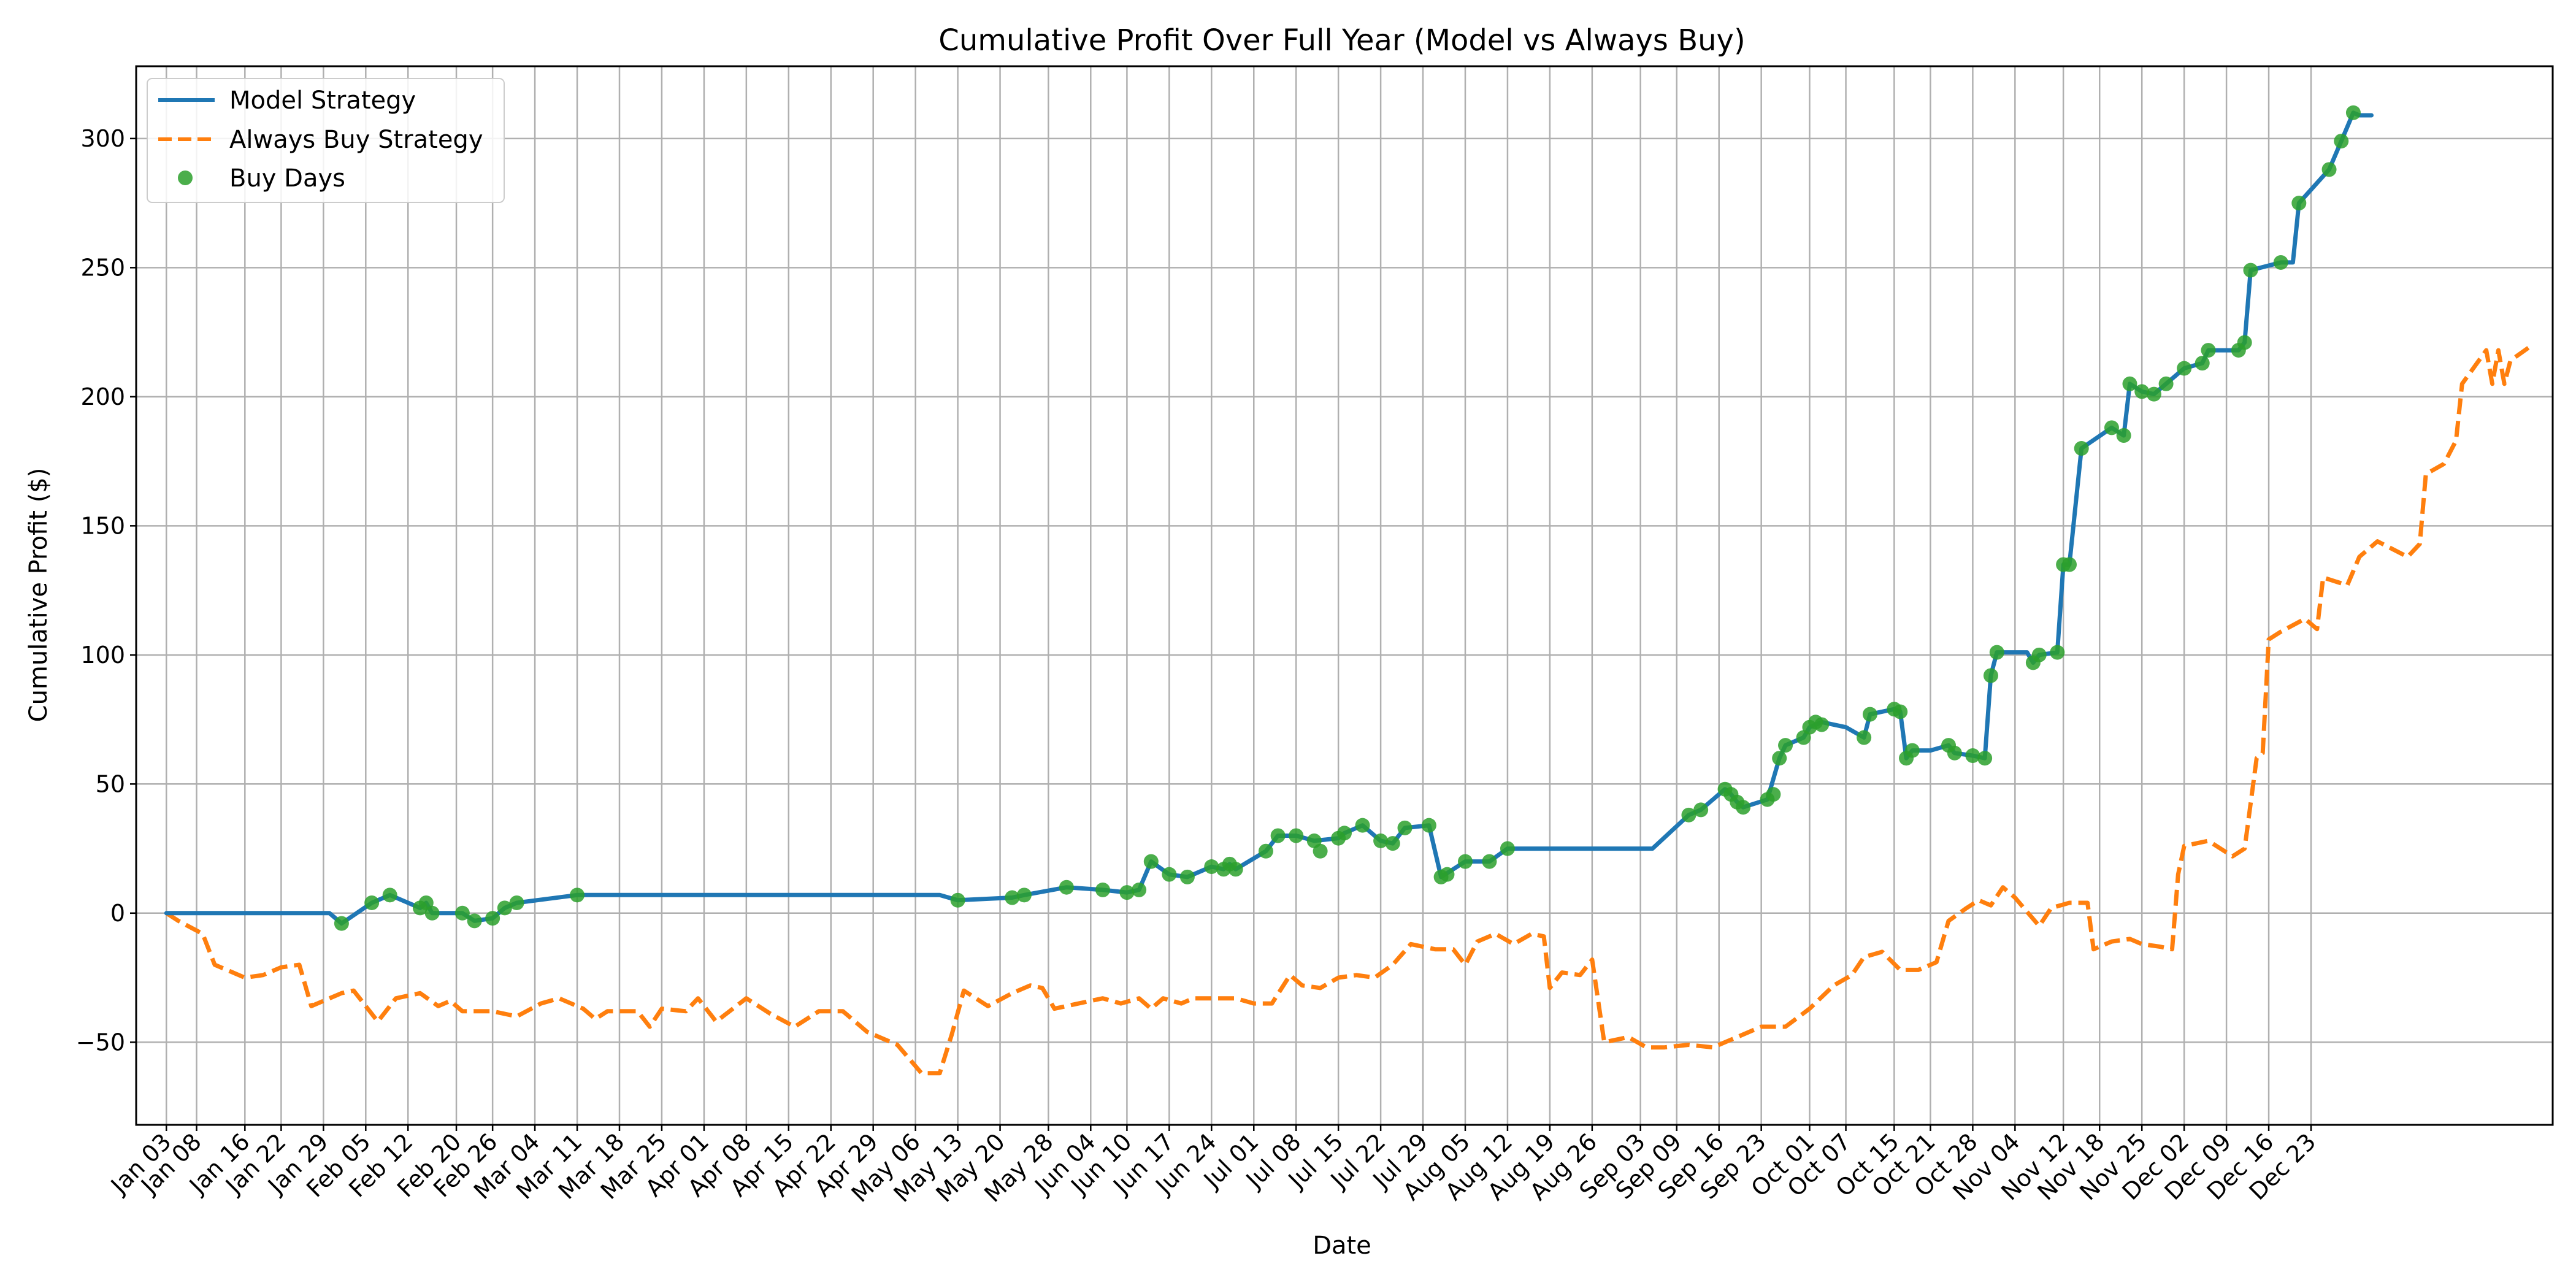  What do you see at coordinates (39, 595) in the screenshot?
I see `y-axis-label: Cumulative Profit ($)` at bounding box center [39, 595].